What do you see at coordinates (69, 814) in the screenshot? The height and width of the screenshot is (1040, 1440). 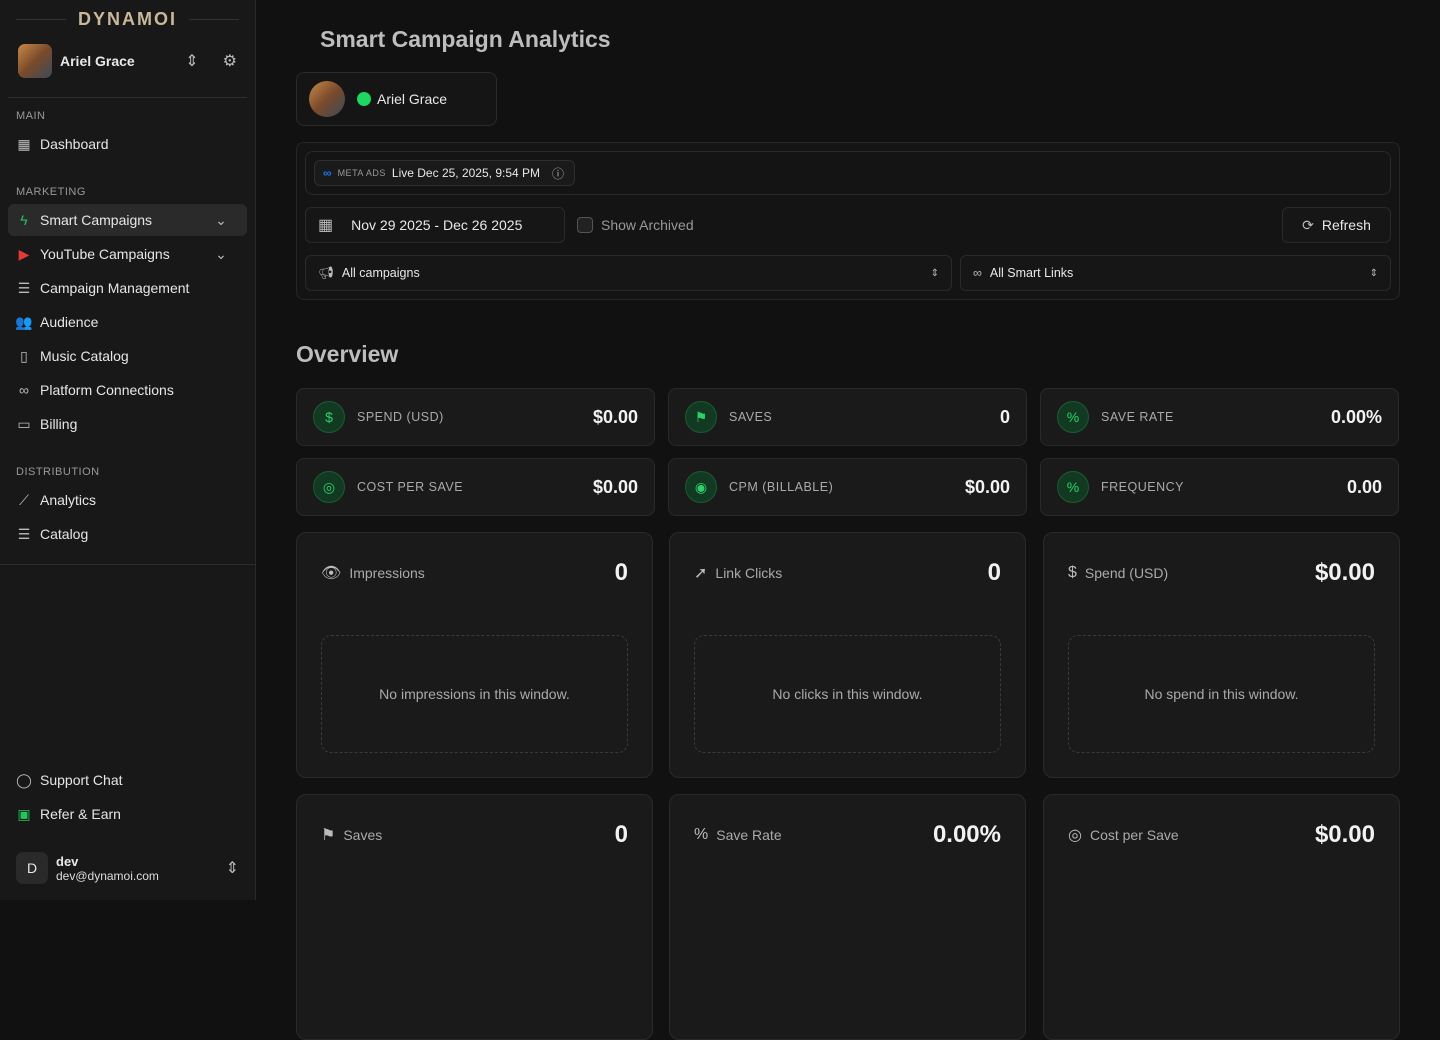 I see `refer-earn-link: ▣ Refer & Earn` at bounding box center [69, 814].